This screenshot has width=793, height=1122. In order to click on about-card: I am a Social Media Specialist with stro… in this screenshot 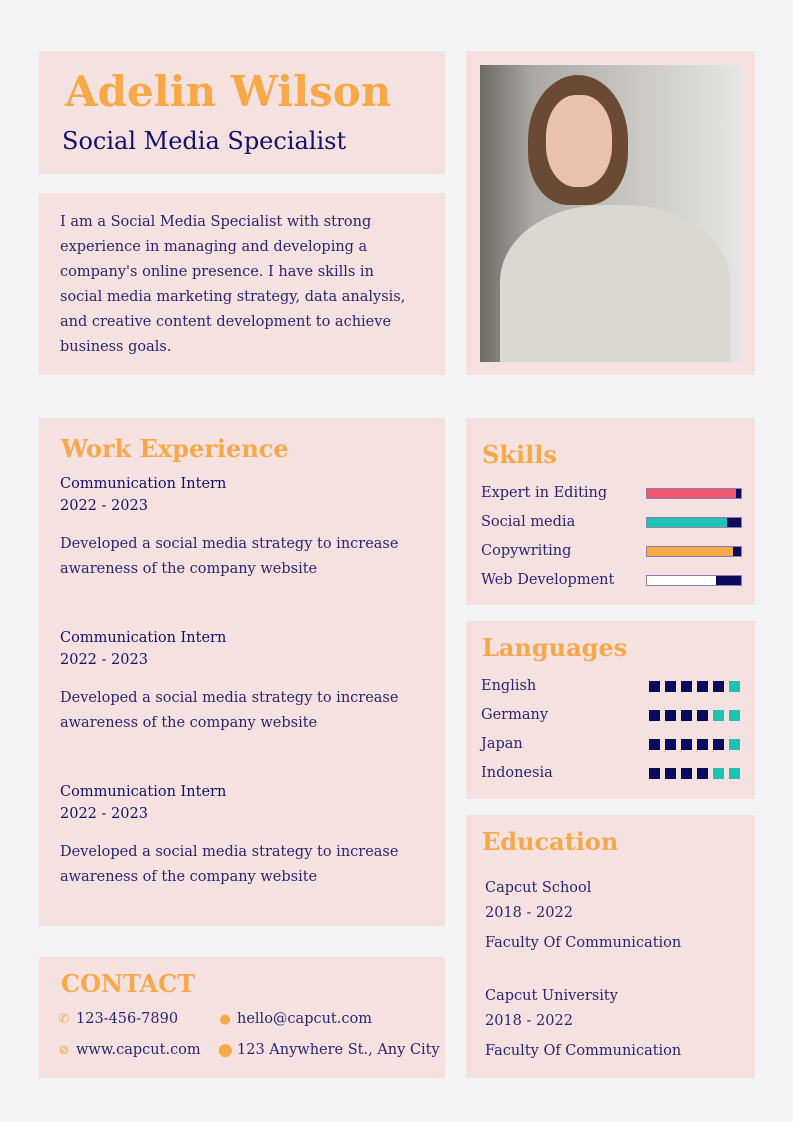, I will do `click(242, 284)`.